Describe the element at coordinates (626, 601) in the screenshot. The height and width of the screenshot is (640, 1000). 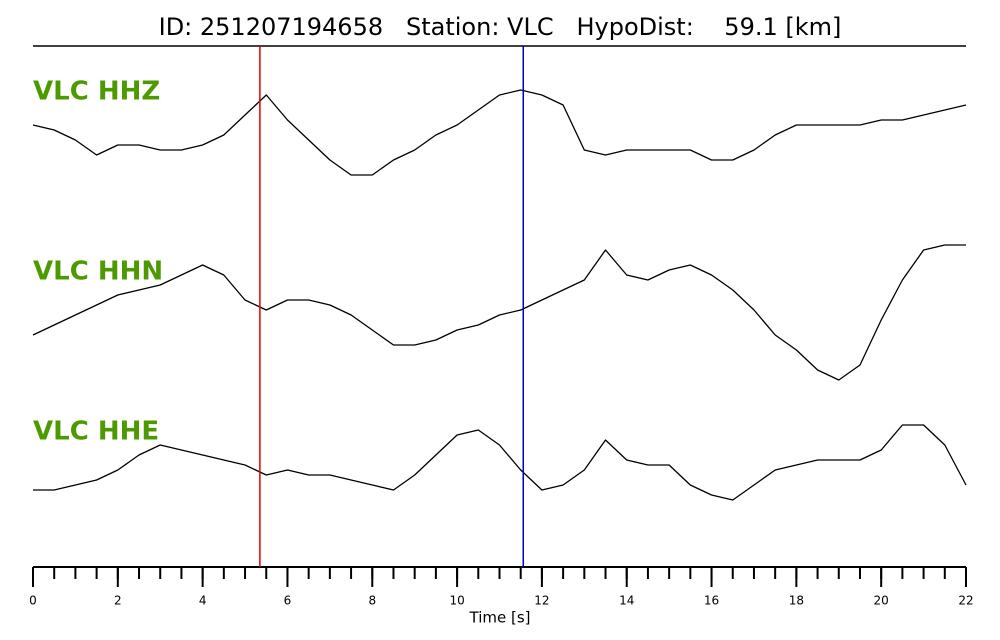
I see `x-tick-label: 14` at that location.